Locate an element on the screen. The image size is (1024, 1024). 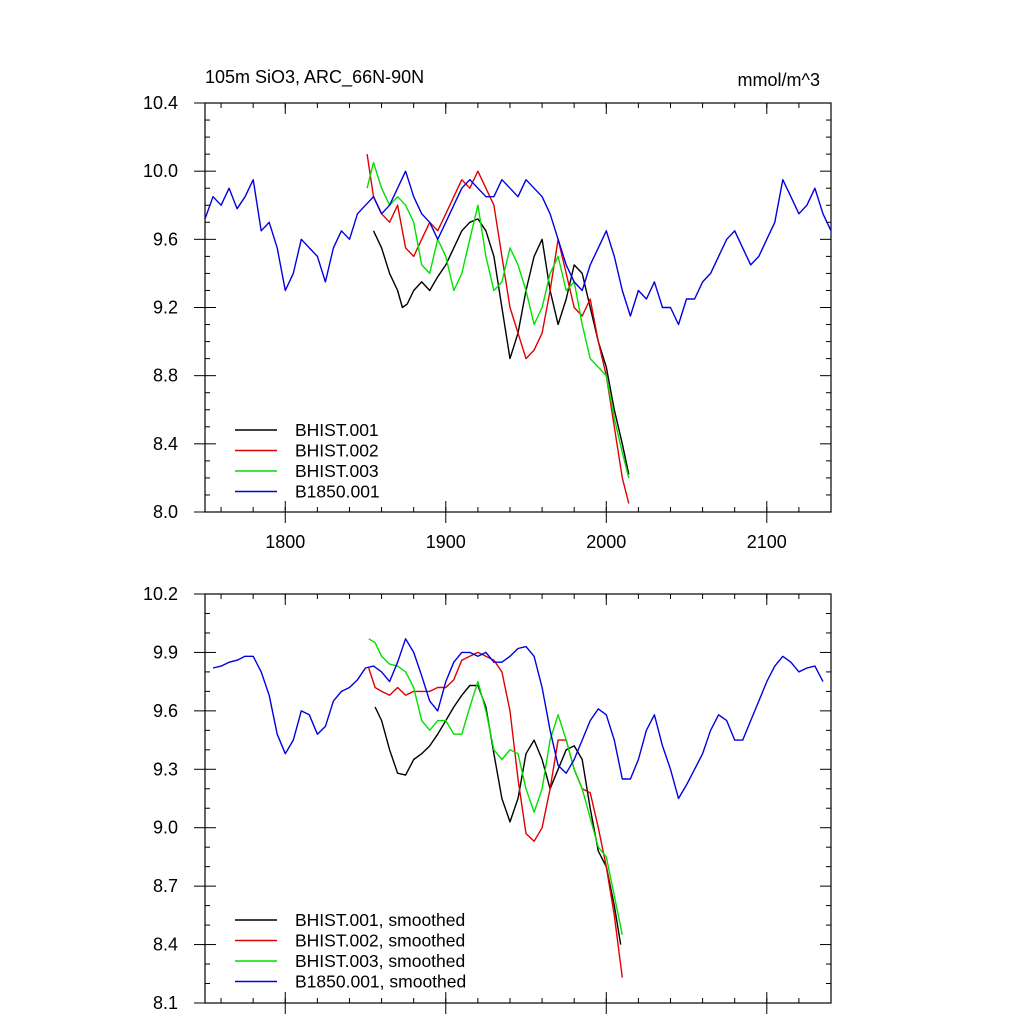
y-tick-label: 8.8 is located at coordinates (165, 376).